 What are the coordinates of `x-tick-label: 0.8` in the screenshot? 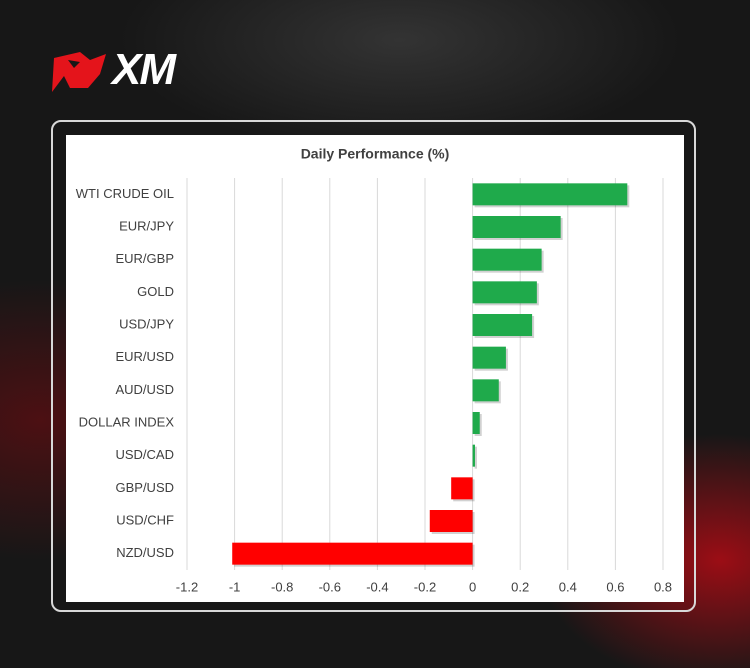 It's located at (663, 586).